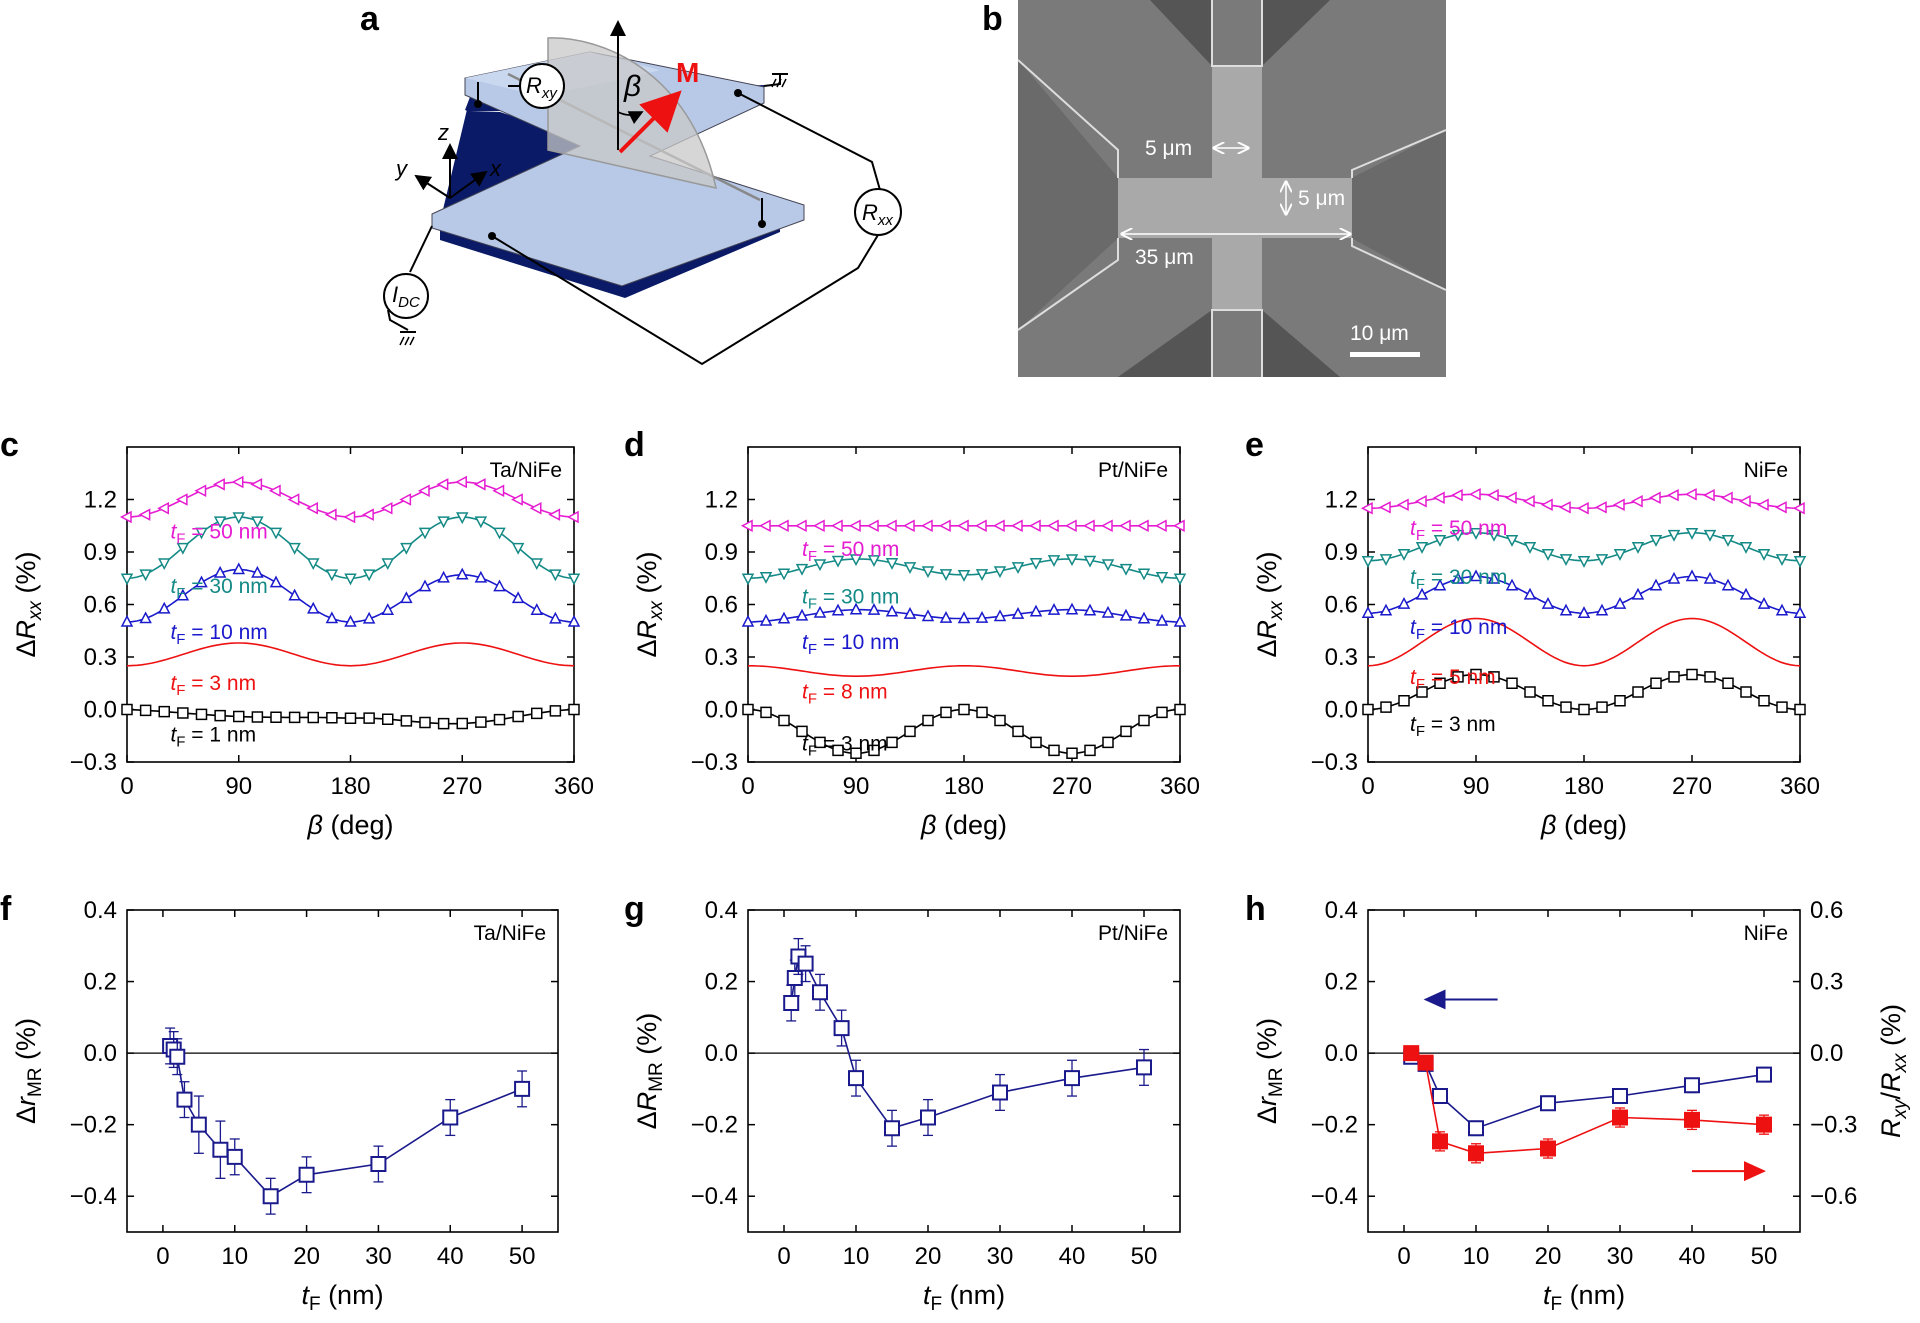 The image size is (1920, 1323). What do you see at coordinates (1334, 1196) in the screenshot?
I see `y-tick-label: −0.4` at bounding box center [1334, 1196].